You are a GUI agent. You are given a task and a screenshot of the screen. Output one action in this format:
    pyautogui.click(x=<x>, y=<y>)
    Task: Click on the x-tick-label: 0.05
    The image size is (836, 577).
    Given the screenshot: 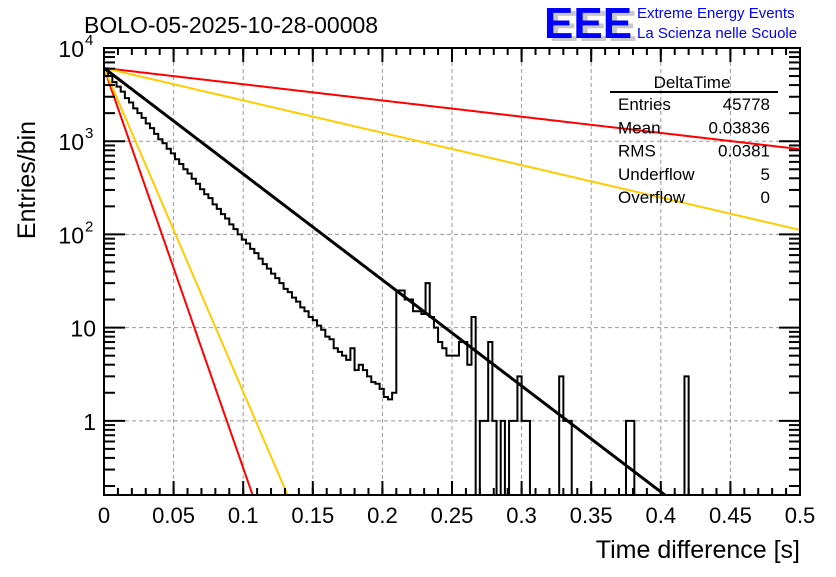 What is the action you would take?
    pyautogui.click(x=173, y=515)
    